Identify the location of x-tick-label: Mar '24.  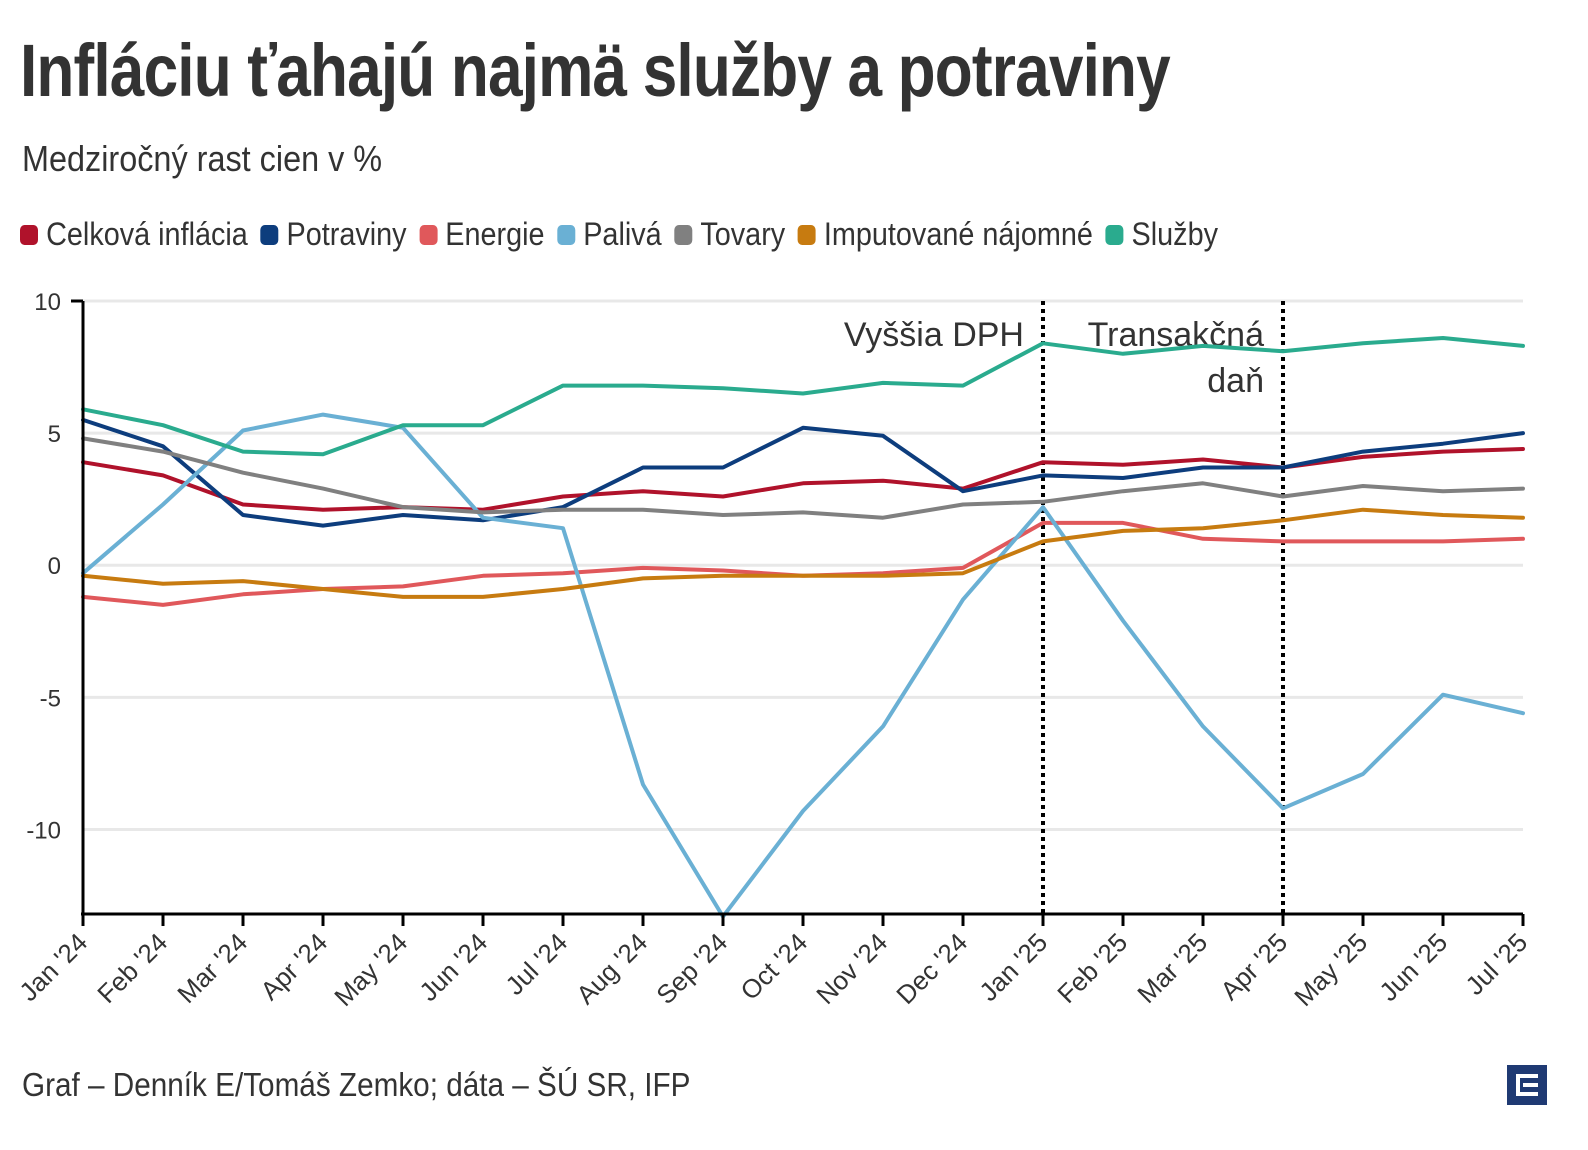
(212, 968).